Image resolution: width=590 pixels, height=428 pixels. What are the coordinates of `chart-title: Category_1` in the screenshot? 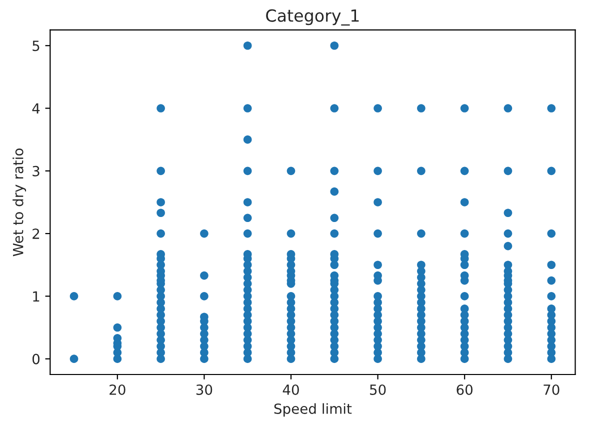 It's located at (312, 17).